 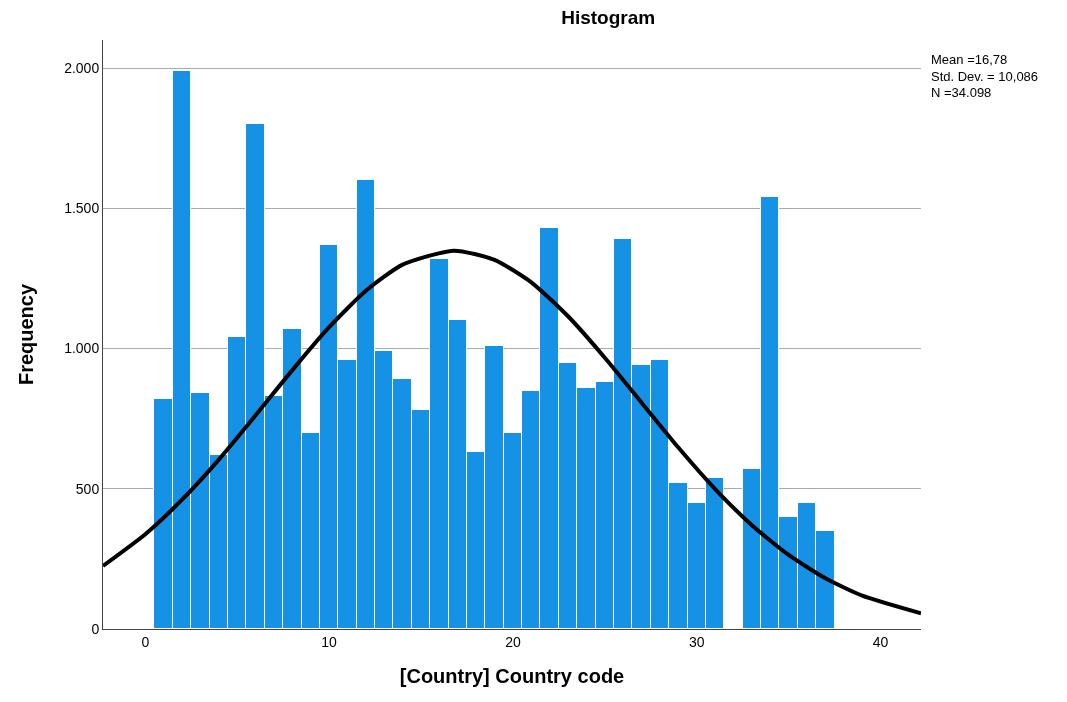 I want to click on y-tick-label: 1.500, so click(x=82, y=208).